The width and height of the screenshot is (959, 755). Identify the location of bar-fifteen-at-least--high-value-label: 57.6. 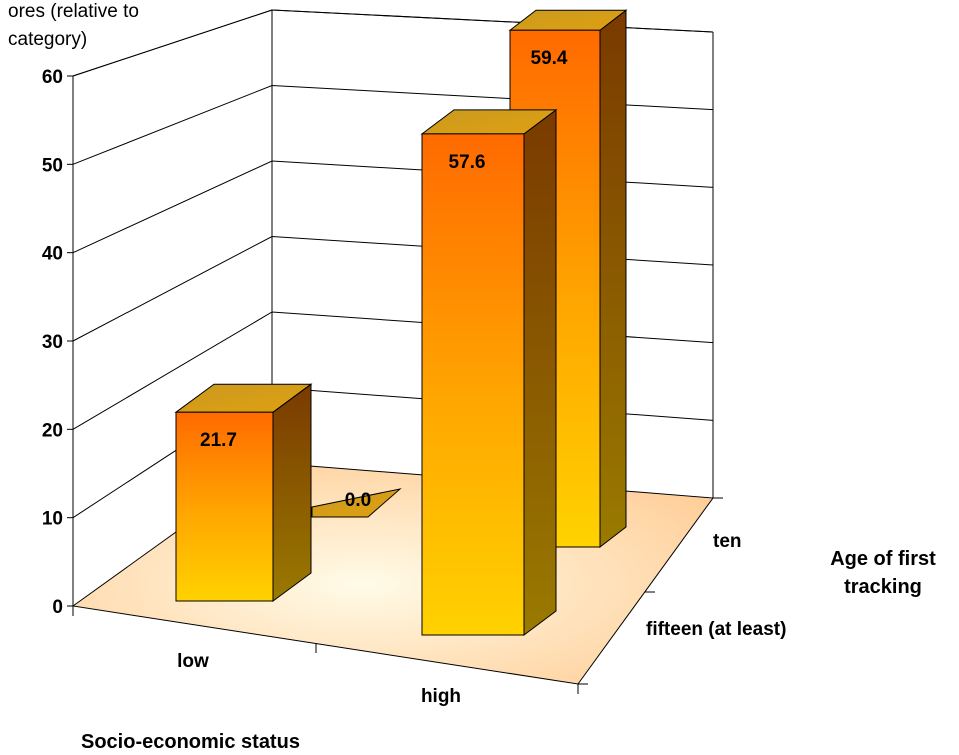
(467, 162).